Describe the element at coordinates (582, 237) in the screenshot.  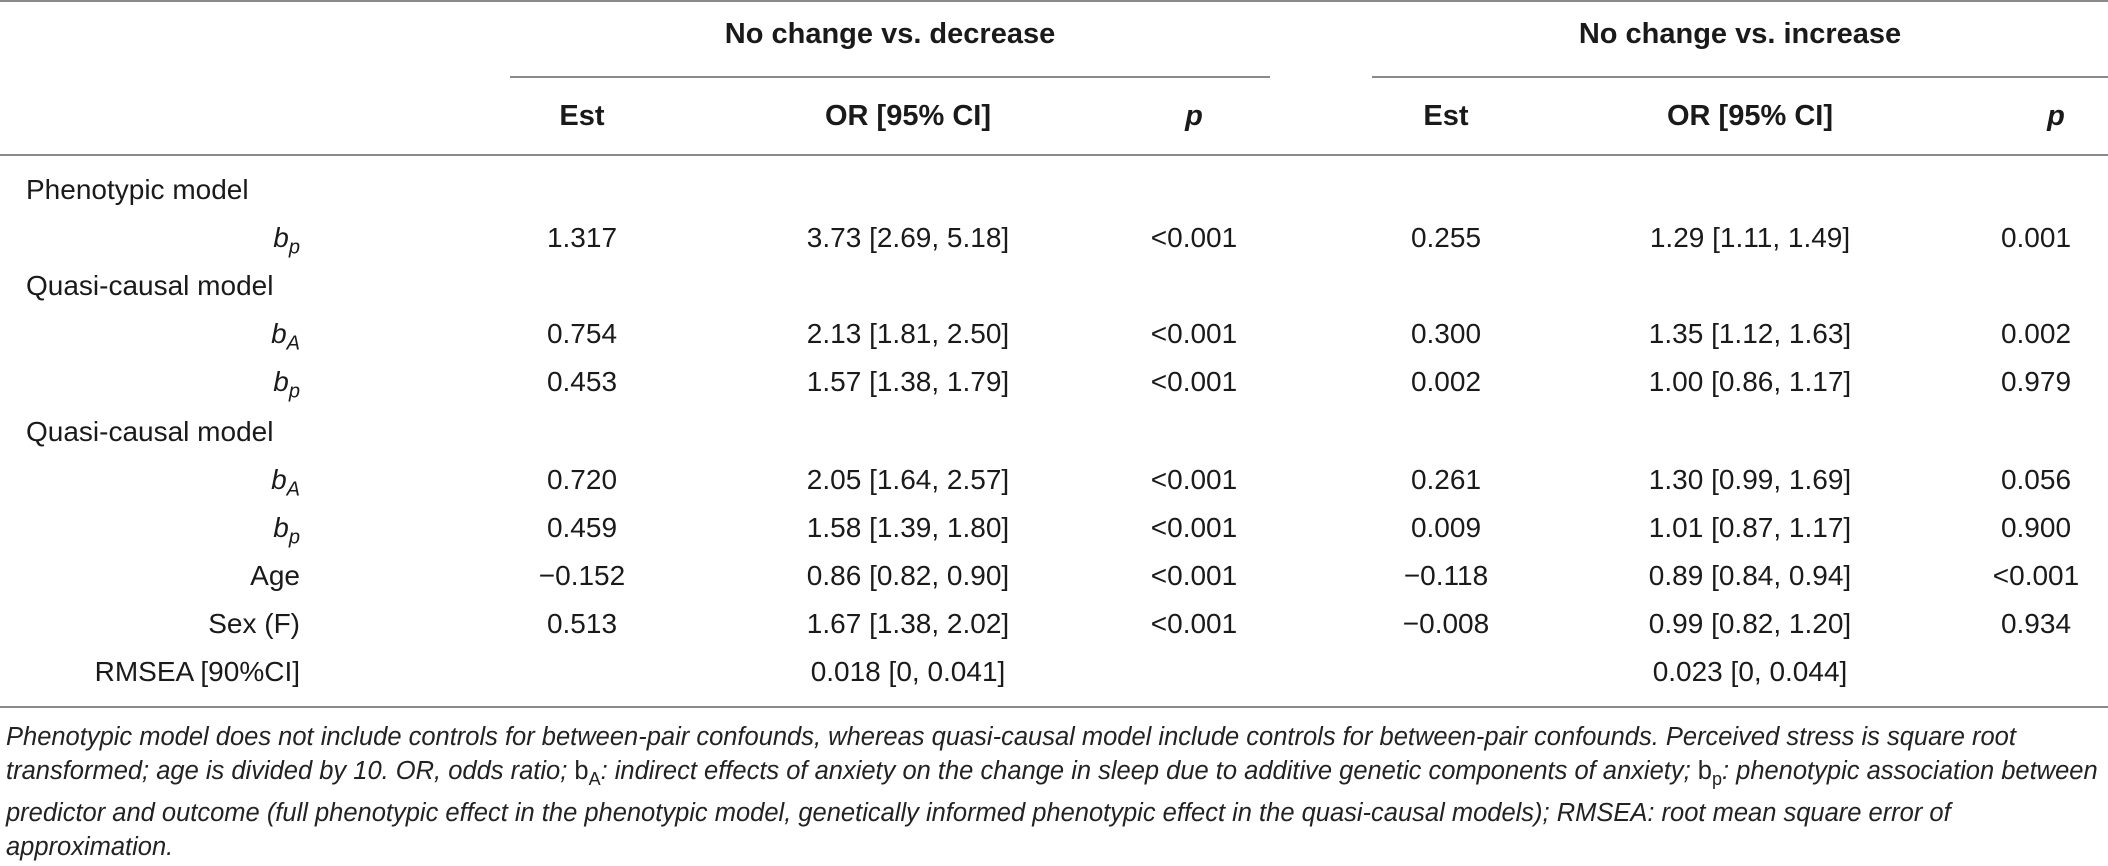
I see `est-decrease: 1.317` at that location.